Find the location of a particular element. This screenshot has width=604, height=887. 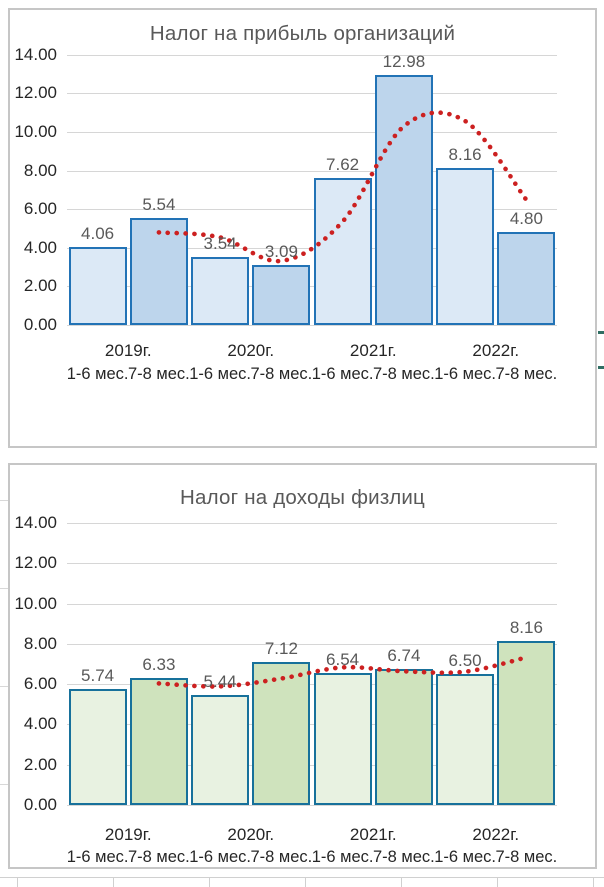

data-label: 6.54 is located at coordinates (343, 660).